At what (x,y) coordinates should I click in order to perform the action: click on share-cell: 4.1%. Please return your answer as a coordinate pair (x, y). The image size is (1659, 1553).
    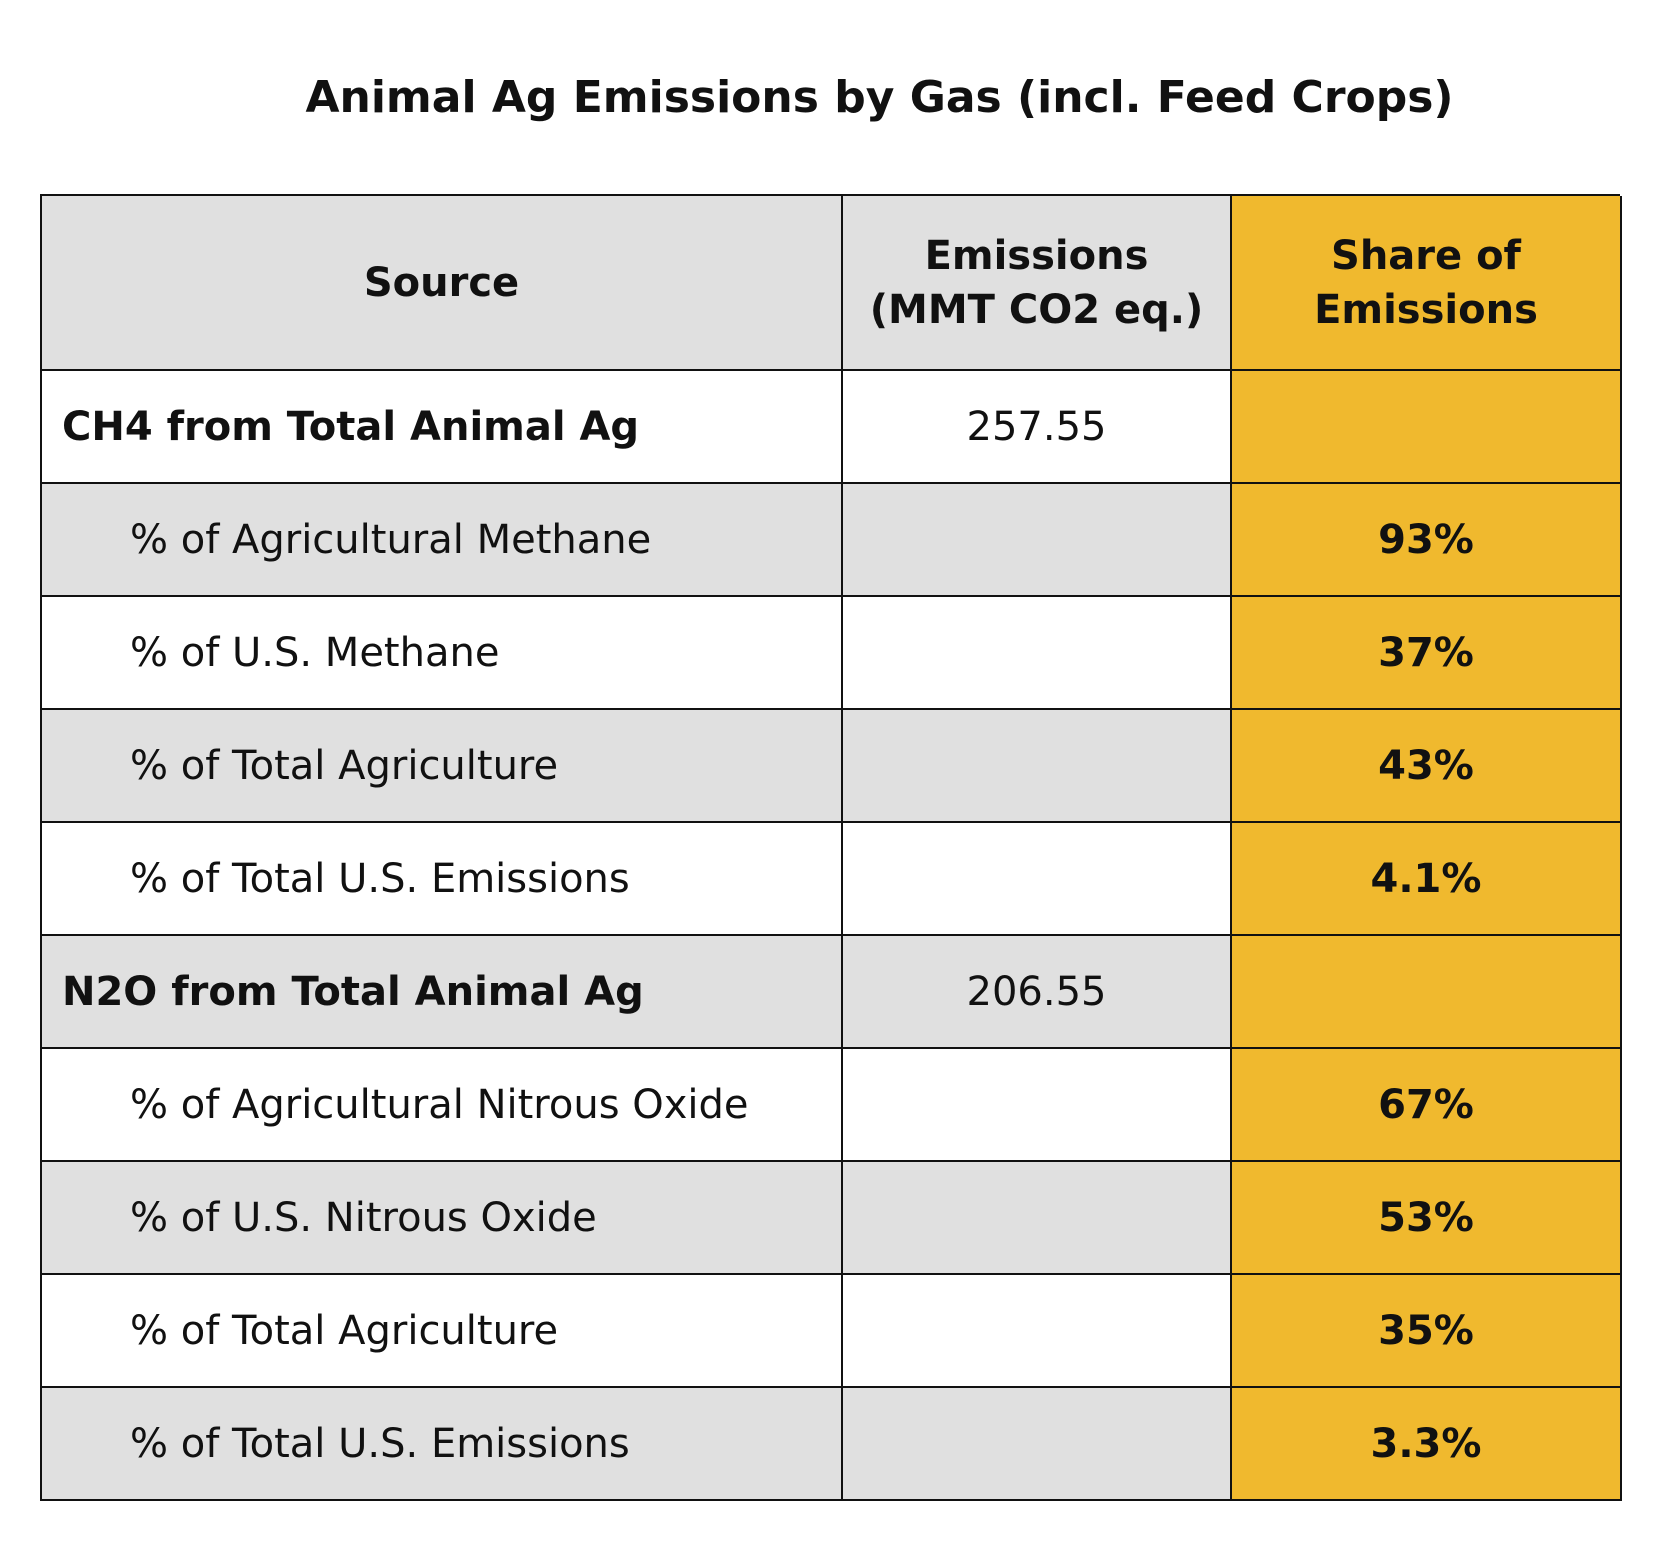
    Looking at the image, I should click on (1427, 879).